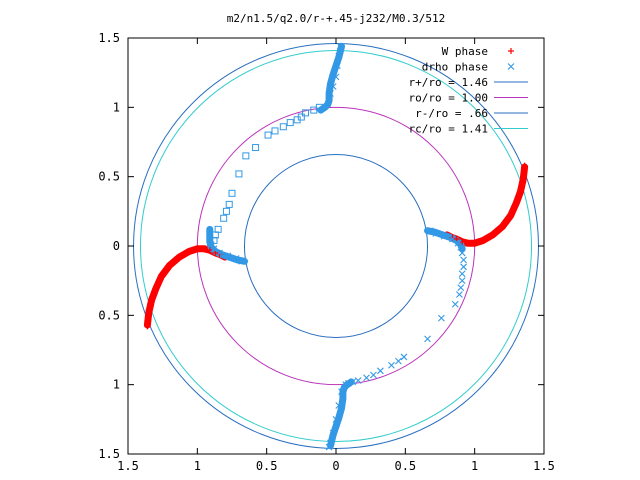 The image size is (640, 480). I want to click on x-tick-label-6: 1.5, so click(544, 466).